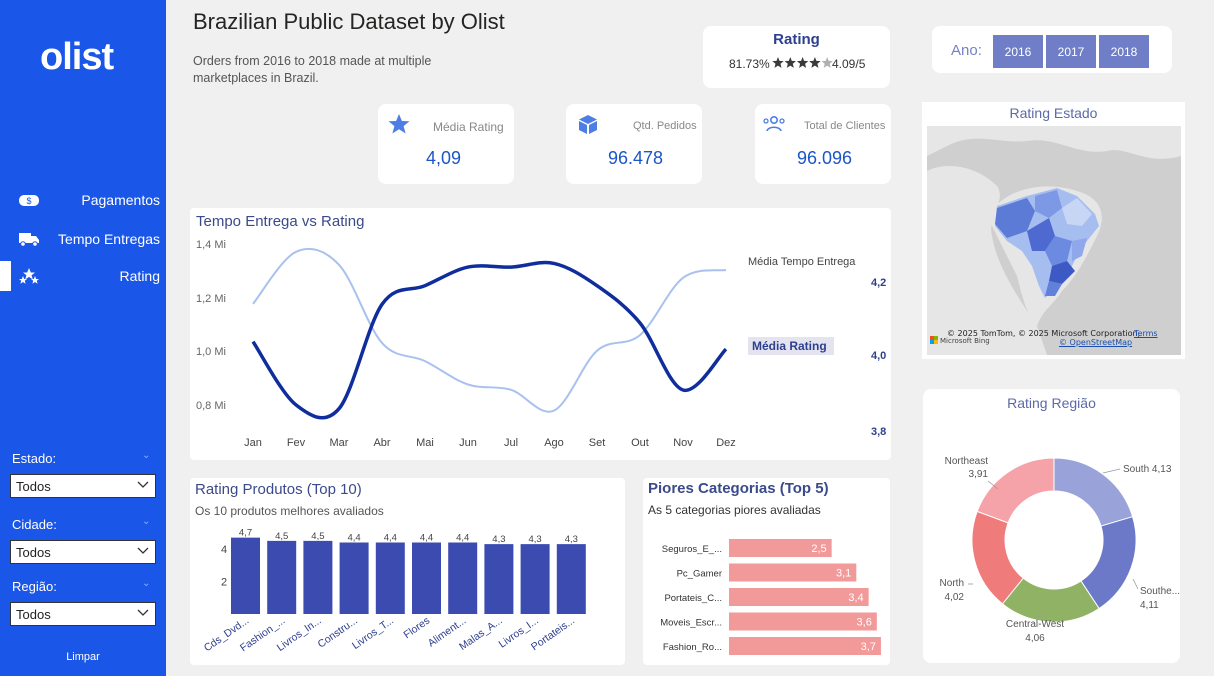 Image resolution: width=1214 pixels, height=676 pixels. What do you see at coordinates (83, 486) in the screenshot?
I see `estado-select: Todos` at bounding box center [83, 486].